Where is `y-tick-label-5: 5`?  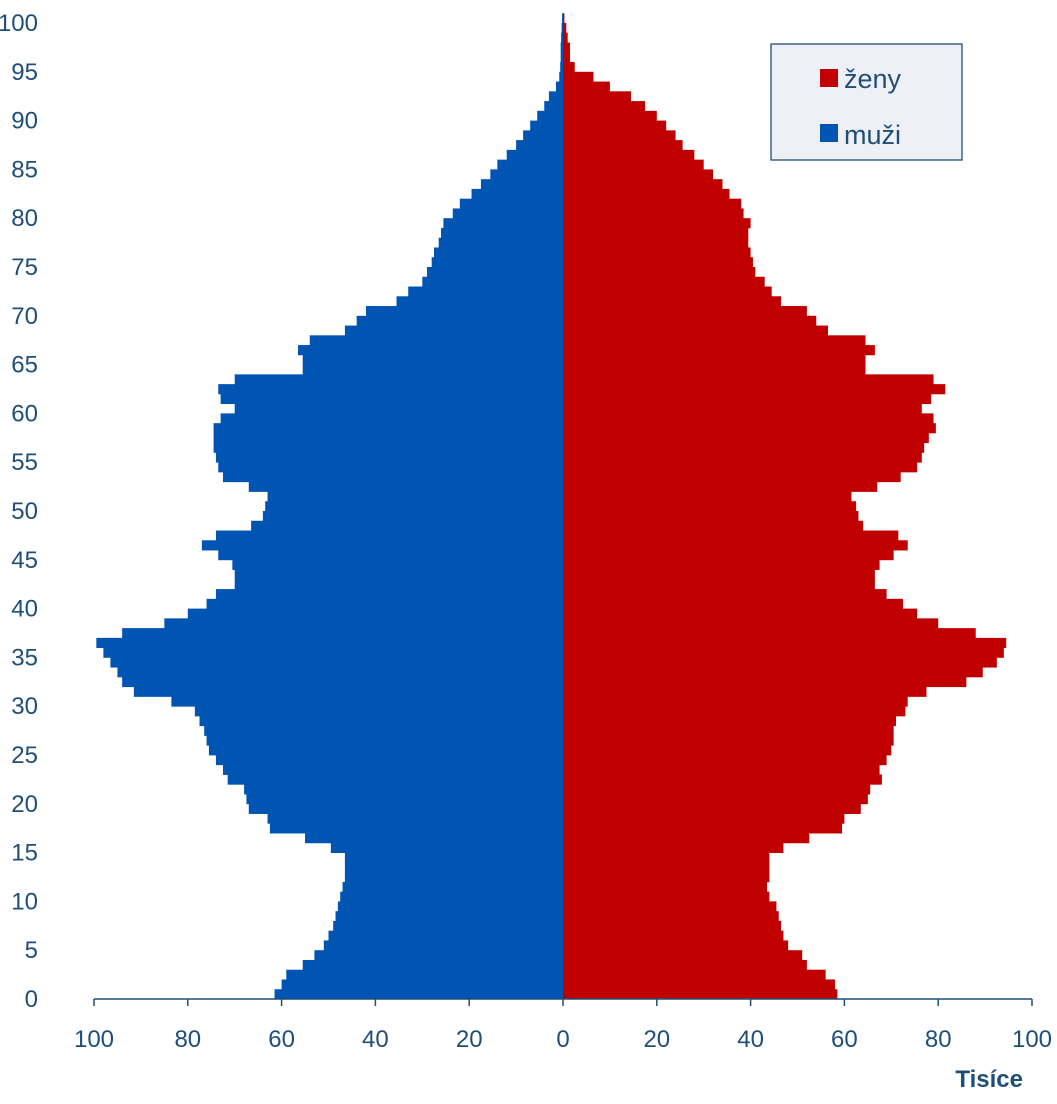 y-tick-label-5: 5 is located at coordinates (31, 950).